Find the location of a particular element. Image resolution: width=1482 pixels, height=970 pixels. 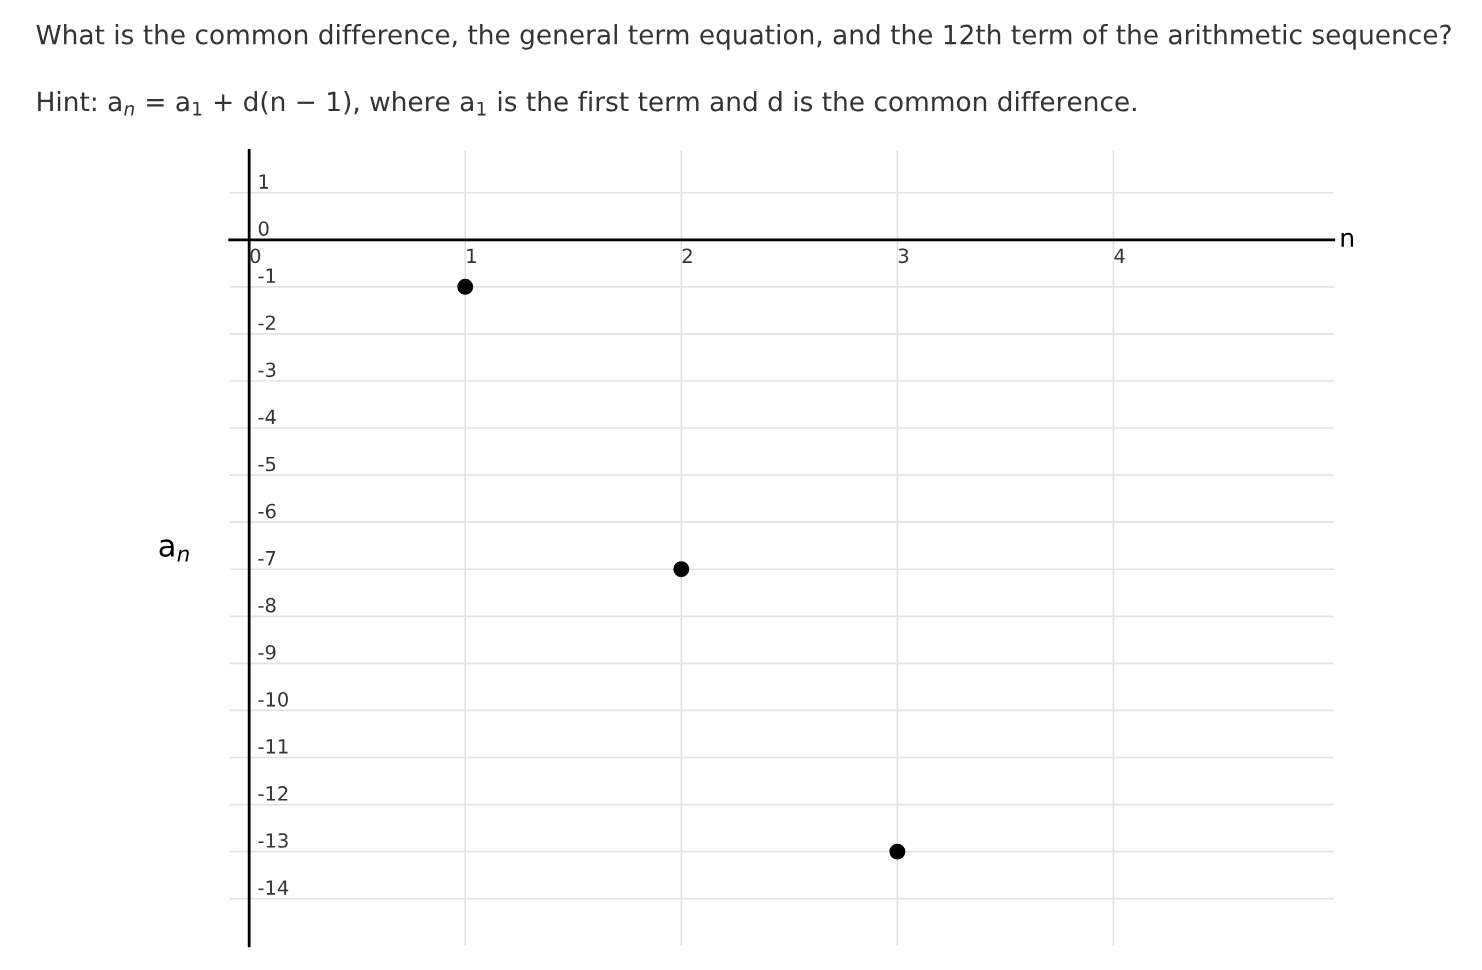

y-tick-label: -9 is located at coordinates (267, 652).